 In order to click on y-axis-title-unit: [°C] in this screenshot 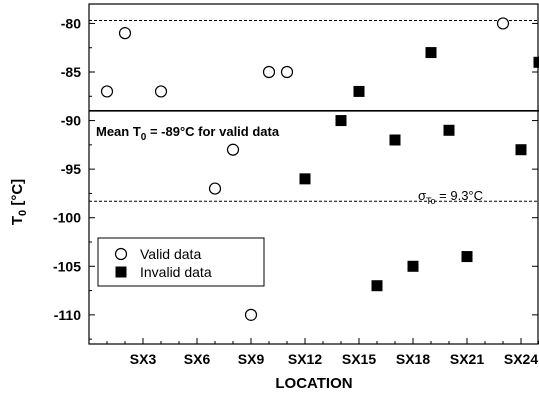, I will do `click(17, 194)`.